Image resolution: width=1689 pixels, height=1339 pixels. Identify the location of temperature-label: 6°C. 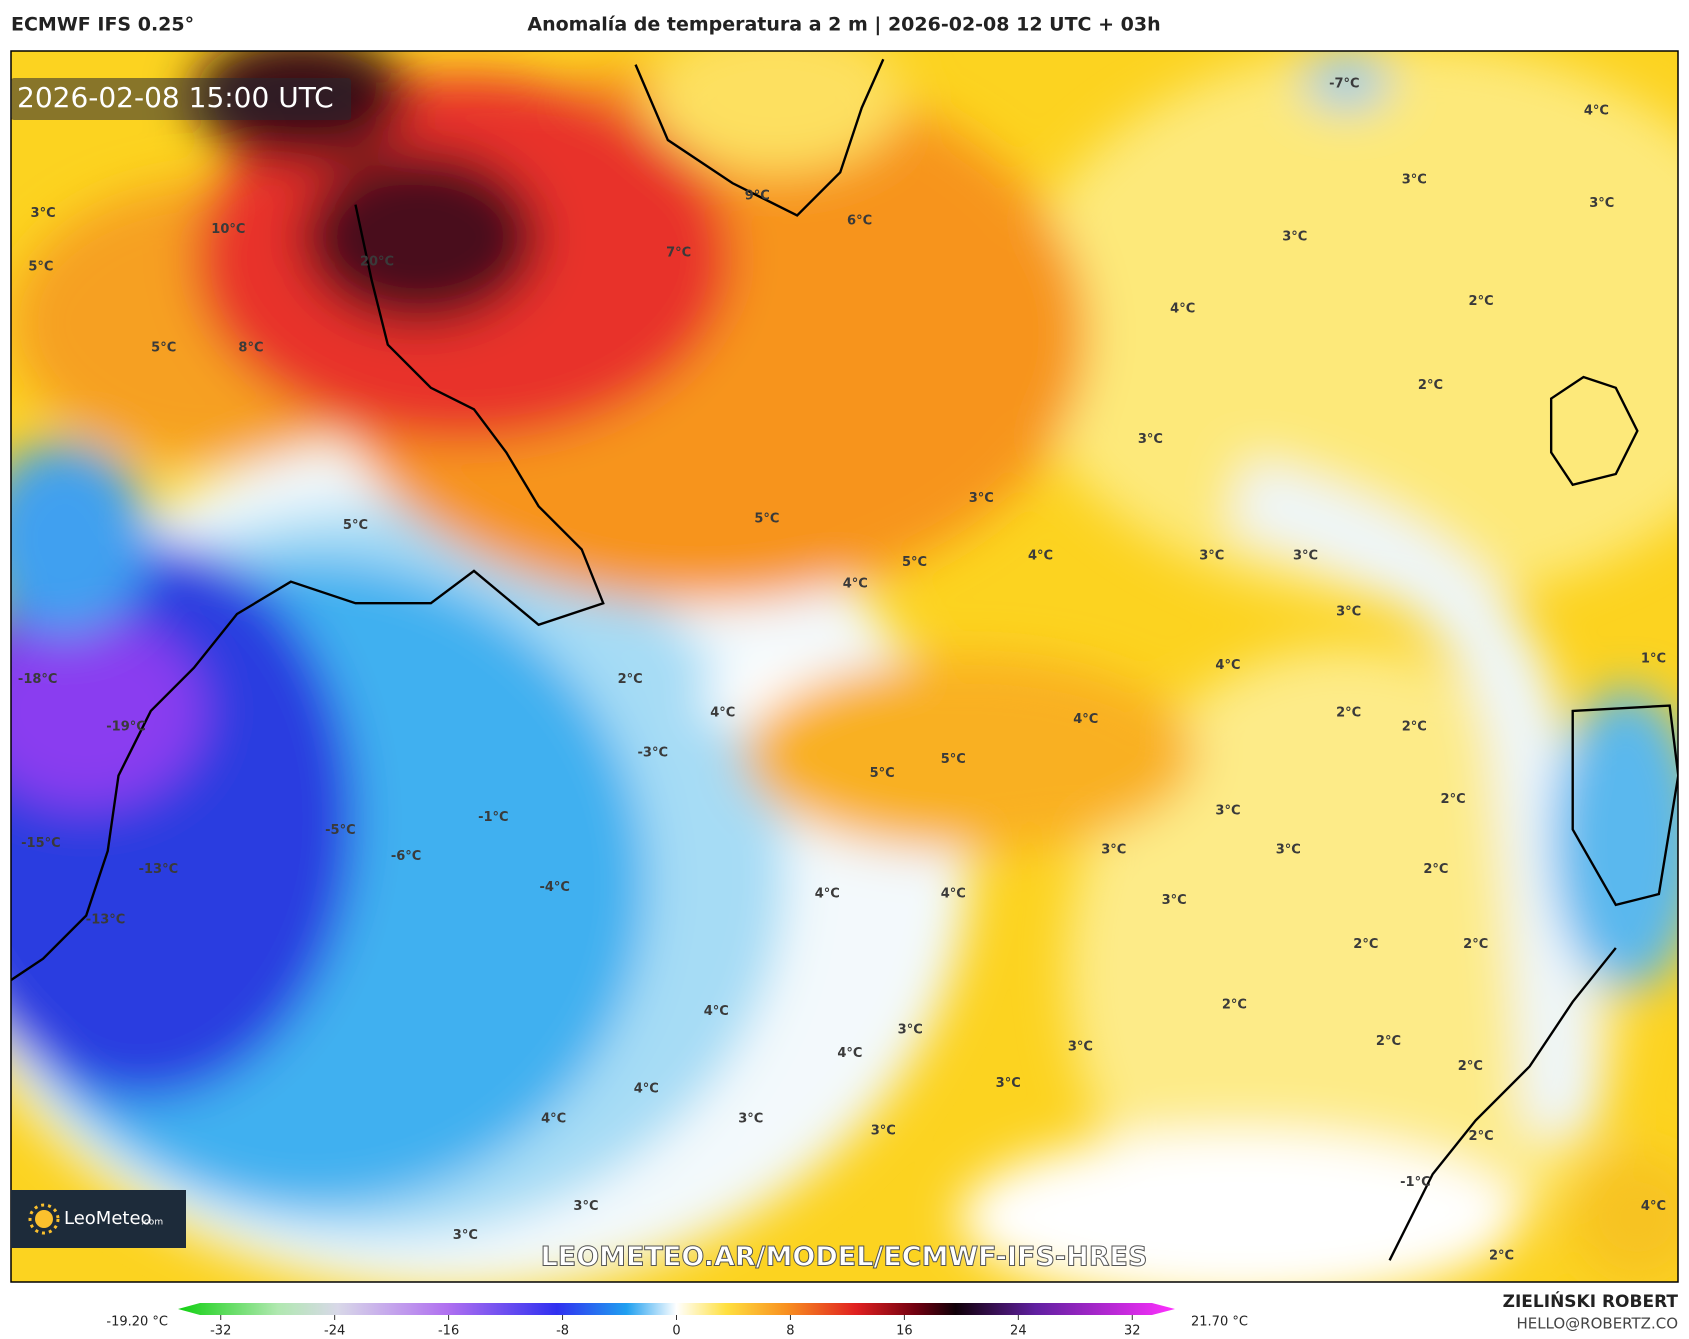
(859, 220).